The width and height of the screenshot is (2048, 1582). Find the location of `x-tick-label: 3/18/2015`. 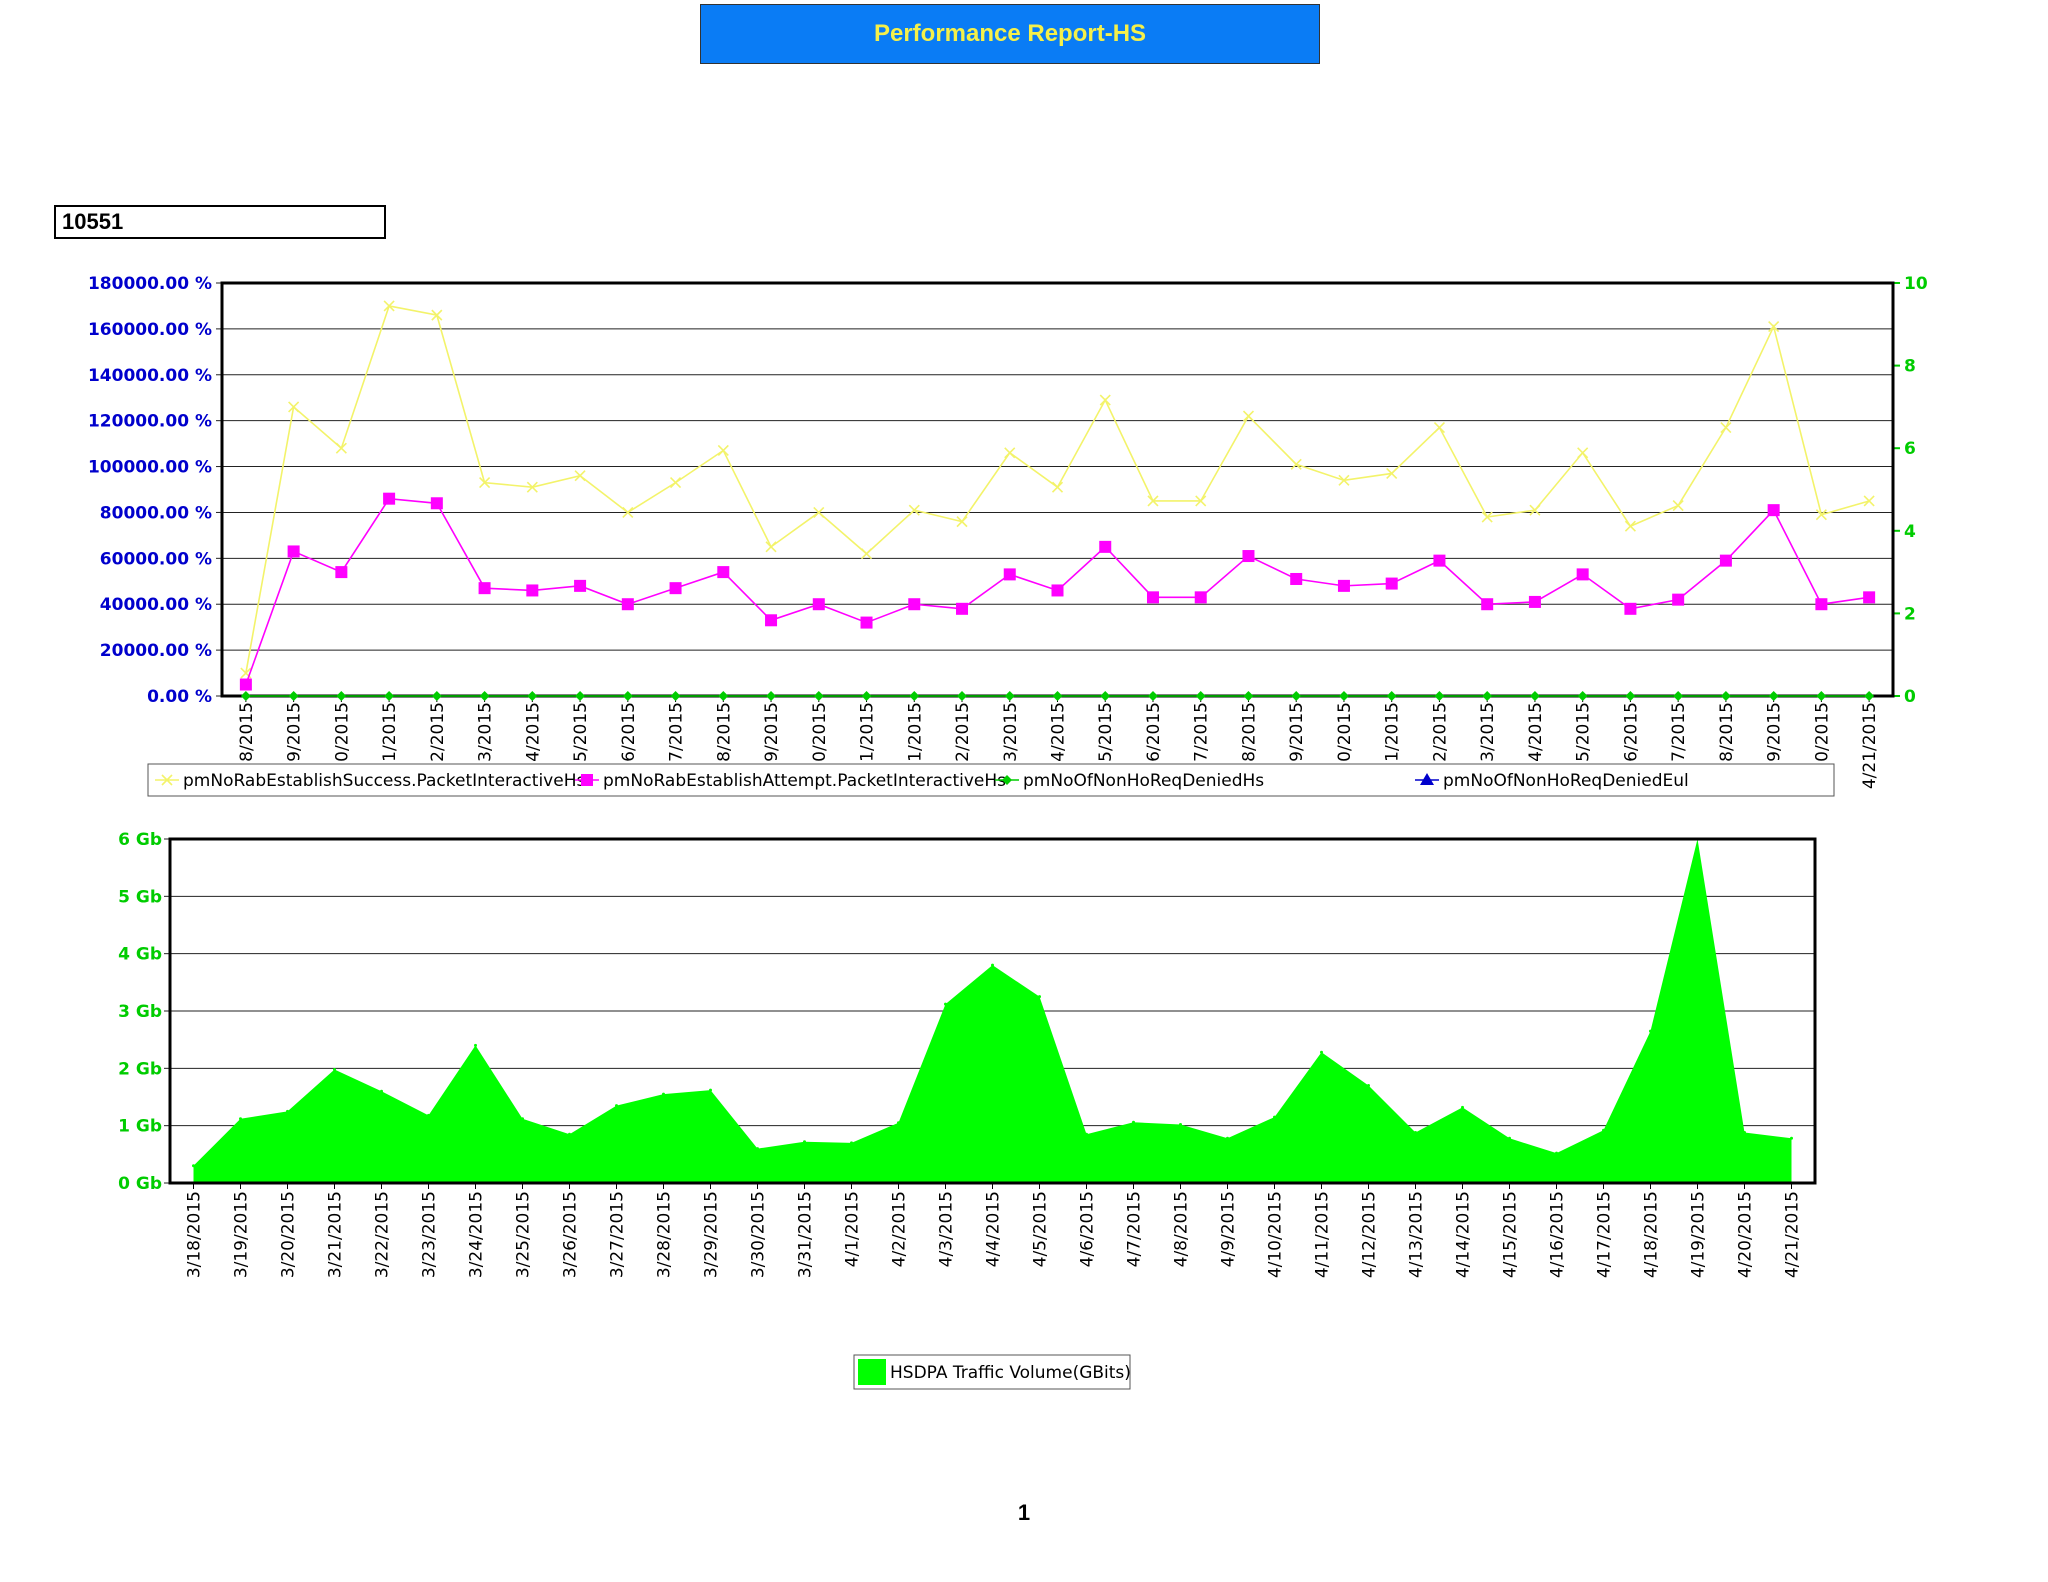

x-tick-label: 3/18/2015 is located at coordinates (195, 1234).